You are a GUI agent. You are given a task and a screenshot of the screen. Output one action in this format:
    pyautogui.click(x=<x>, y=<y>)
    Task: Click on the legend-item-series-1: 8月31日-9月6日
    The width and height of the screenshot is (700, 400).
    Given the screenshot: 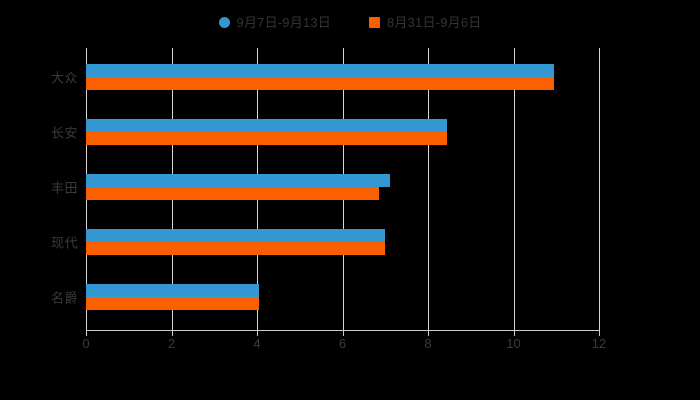 What is the action you would take?
    pyautogui.click(x=425, y=22)
    